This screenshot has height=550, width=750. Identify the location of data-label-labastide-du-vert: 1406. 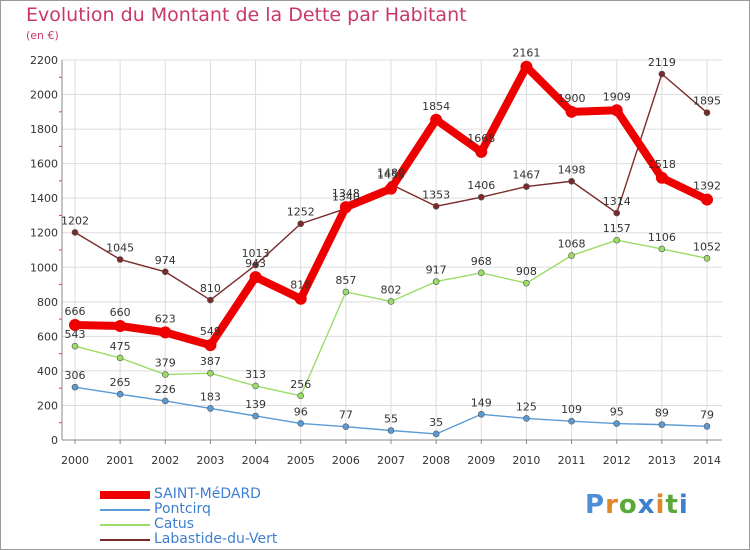
(481, 185).